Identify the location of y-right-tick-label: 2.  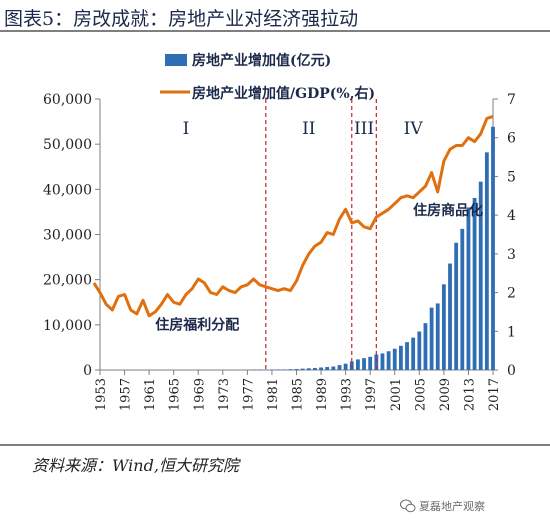
(511, 294).